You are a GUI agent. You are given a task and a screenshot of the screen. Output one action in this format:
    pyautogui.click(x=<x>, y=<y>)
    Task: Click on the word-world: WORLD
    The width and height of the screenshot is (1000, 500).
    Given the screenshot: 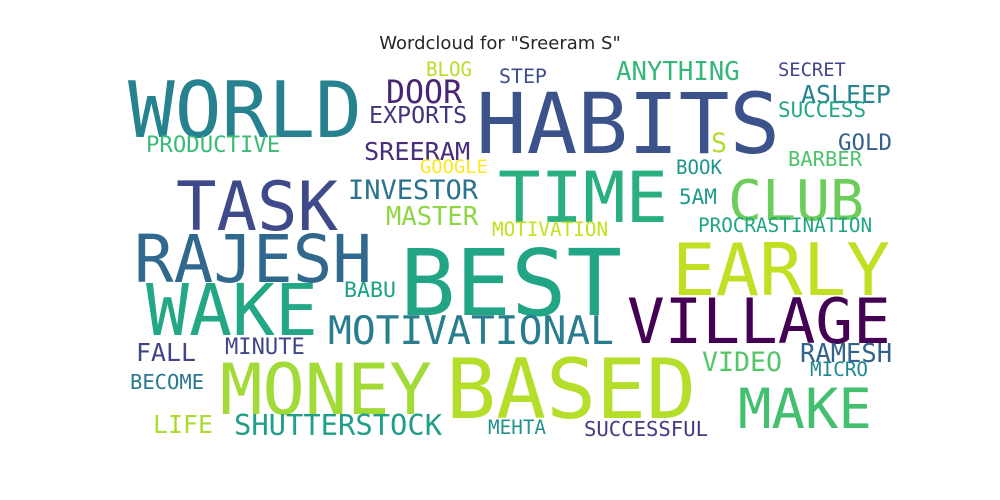 What is the action you would take?
    pyautogui.click(x=245, y=111)
    